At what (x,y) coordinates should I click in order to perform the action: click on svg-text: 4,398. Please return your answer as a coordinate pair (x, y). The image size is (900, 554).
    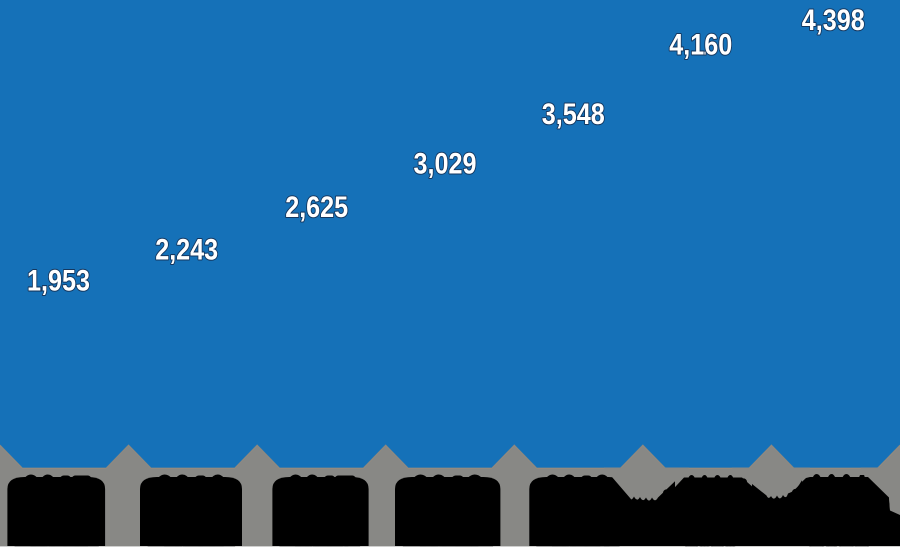
    Looking at the image, I should click on (833, 20).